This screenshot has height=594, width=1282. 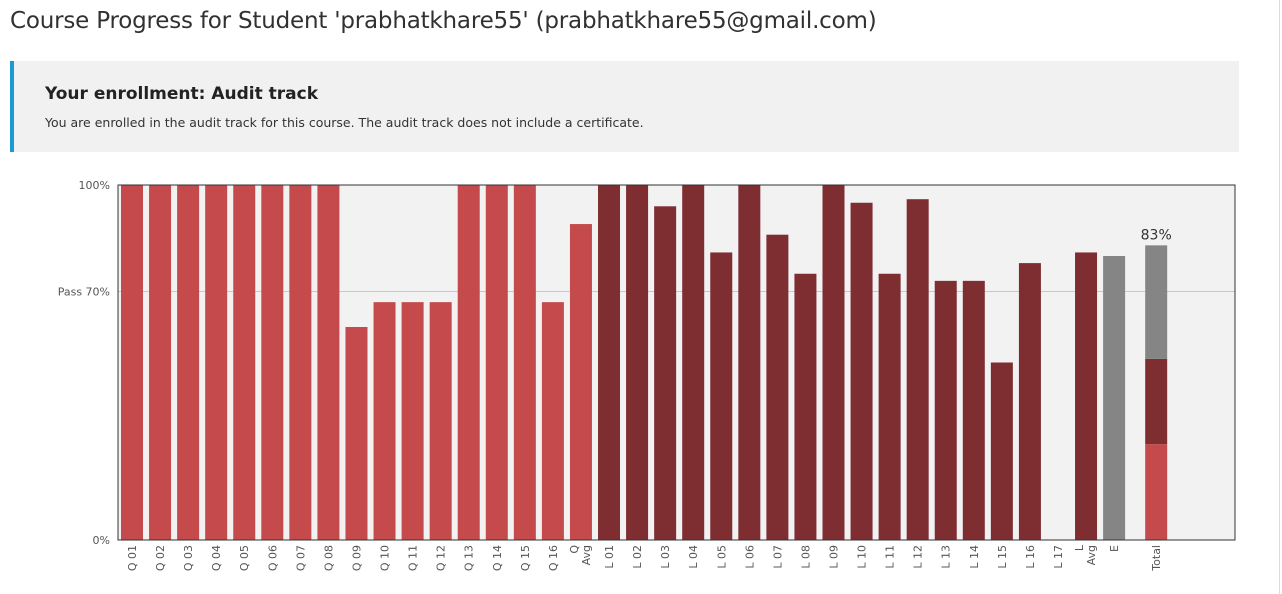 I want to click on x-tick-label: L 17, so click(x=1058, y=557).